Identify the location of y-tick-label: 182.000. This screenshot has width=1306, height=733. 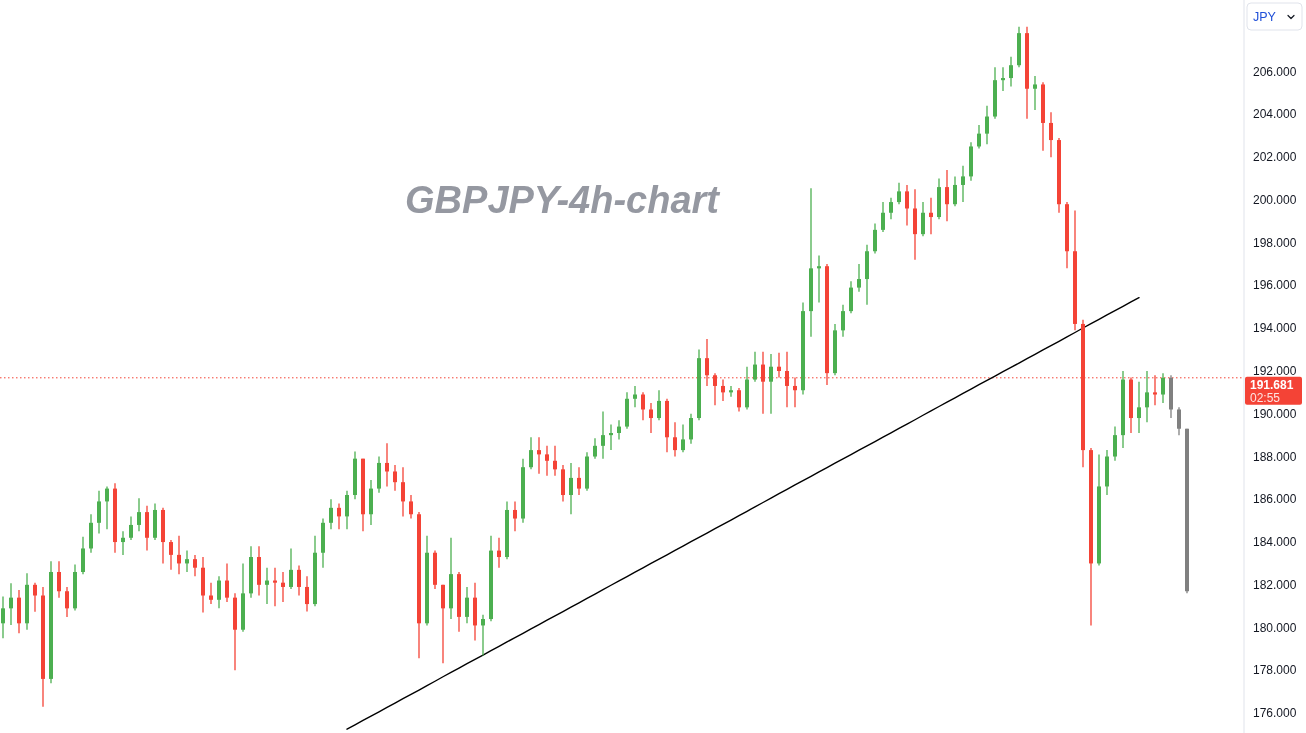
(1275, 584).